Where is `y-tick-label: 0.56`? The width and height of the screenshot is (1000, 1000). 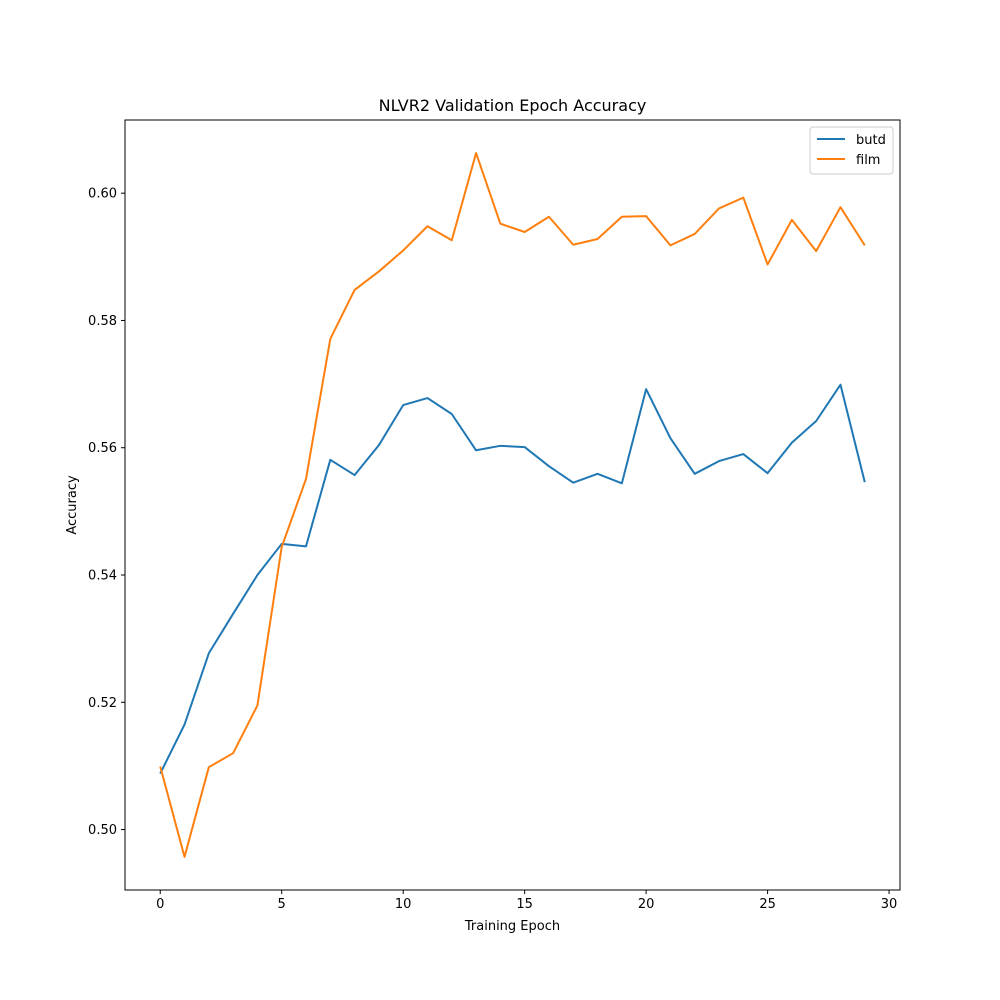 y-tick-label: 0.56 is located at coordinates (102, 448).